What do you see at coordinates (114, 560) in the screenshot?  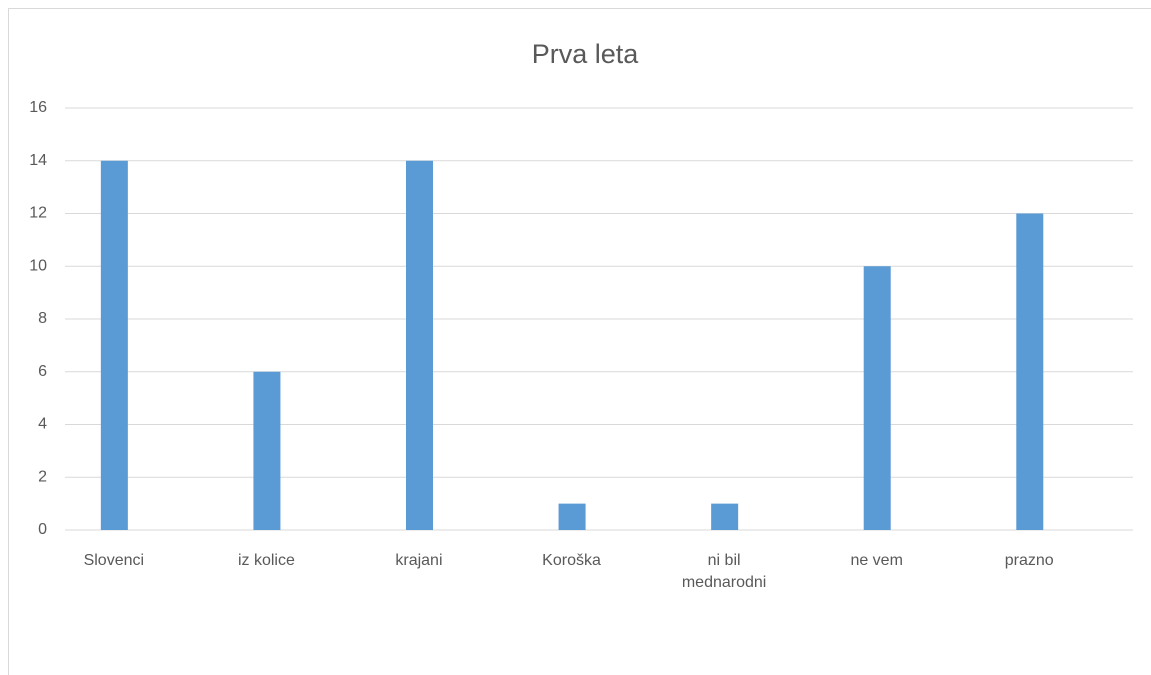 I see `x-tick-label: Slovenci` at bounding box center [114, 560].